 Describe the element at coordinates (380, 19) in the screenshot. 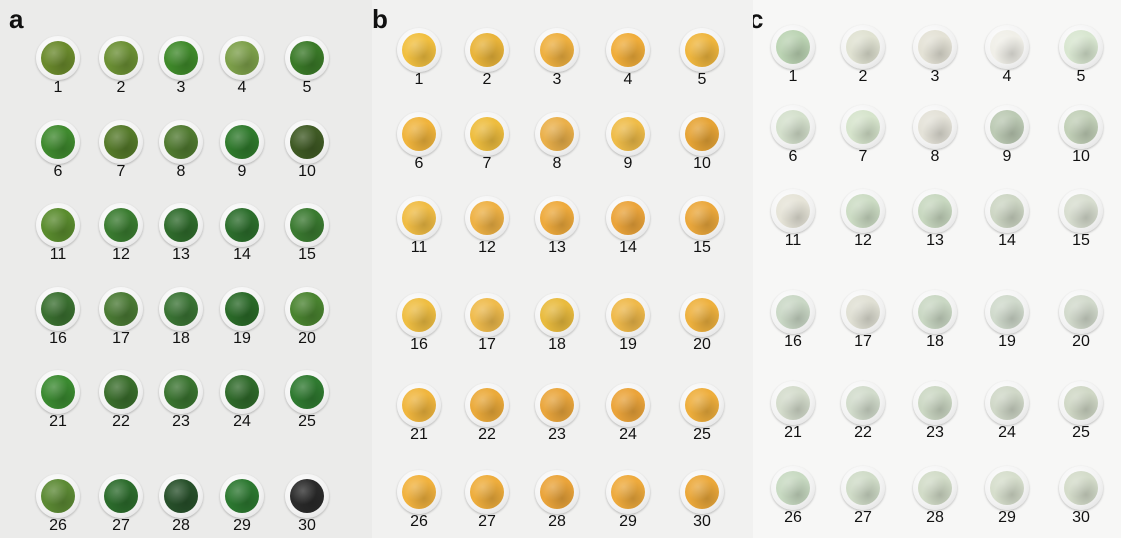

I see `panel-label: b` at that location.